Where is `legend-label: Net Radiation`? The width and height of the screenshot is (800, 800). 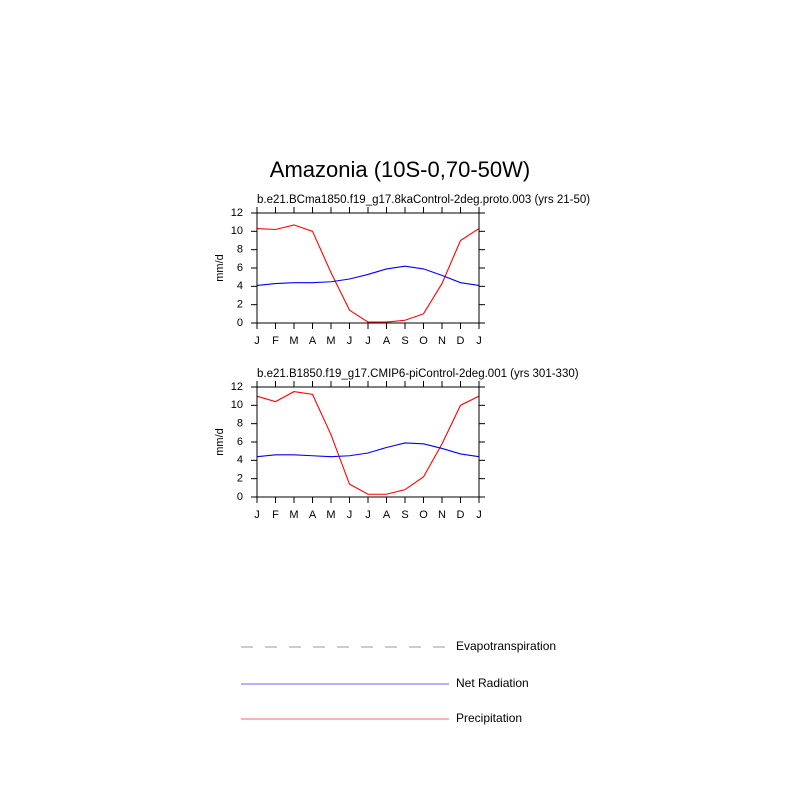 legend-label: Net Radiation is located at coordinates (492, 683).